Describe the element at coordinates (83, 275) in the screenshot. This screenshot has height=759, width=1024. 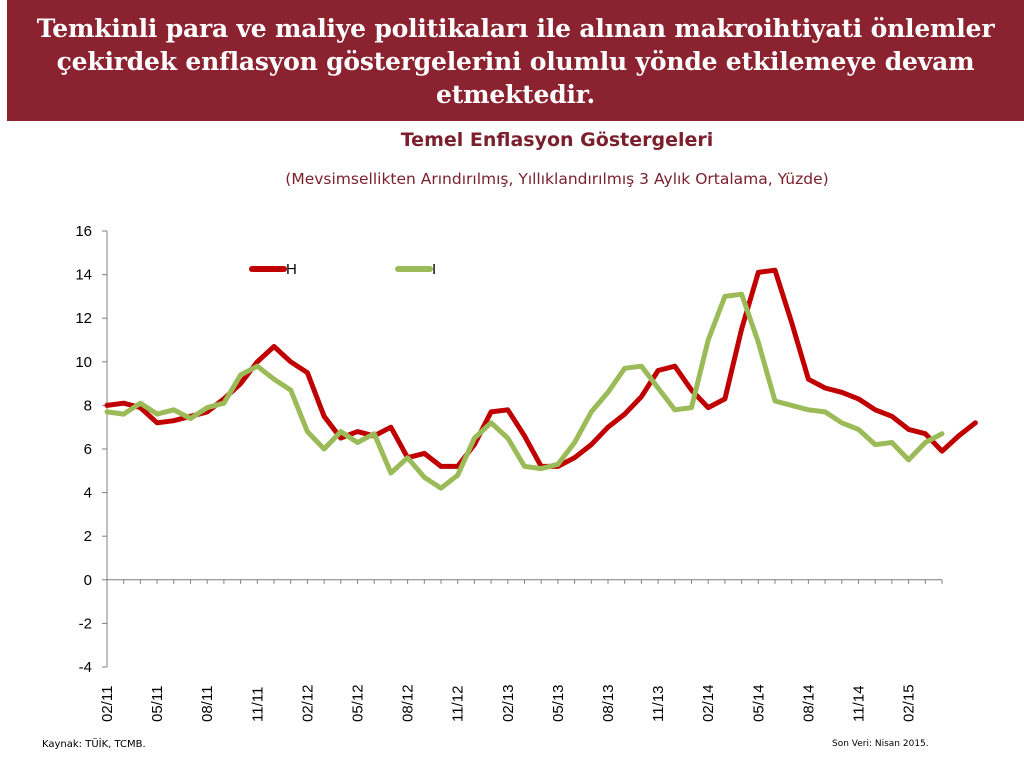
I see `y-tick-label: 14` at that location.